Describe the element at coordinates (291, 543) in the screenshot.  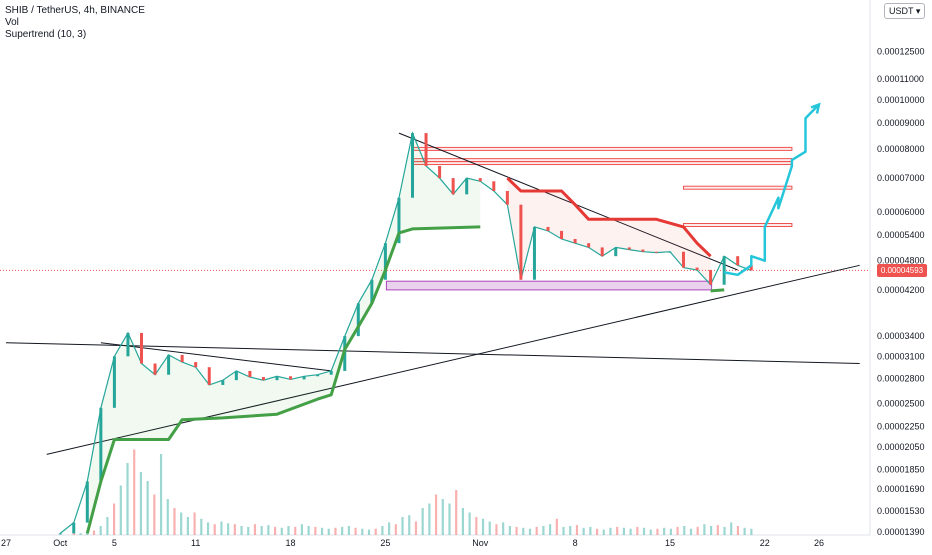
I see `x-tick-label: 18` at that location.